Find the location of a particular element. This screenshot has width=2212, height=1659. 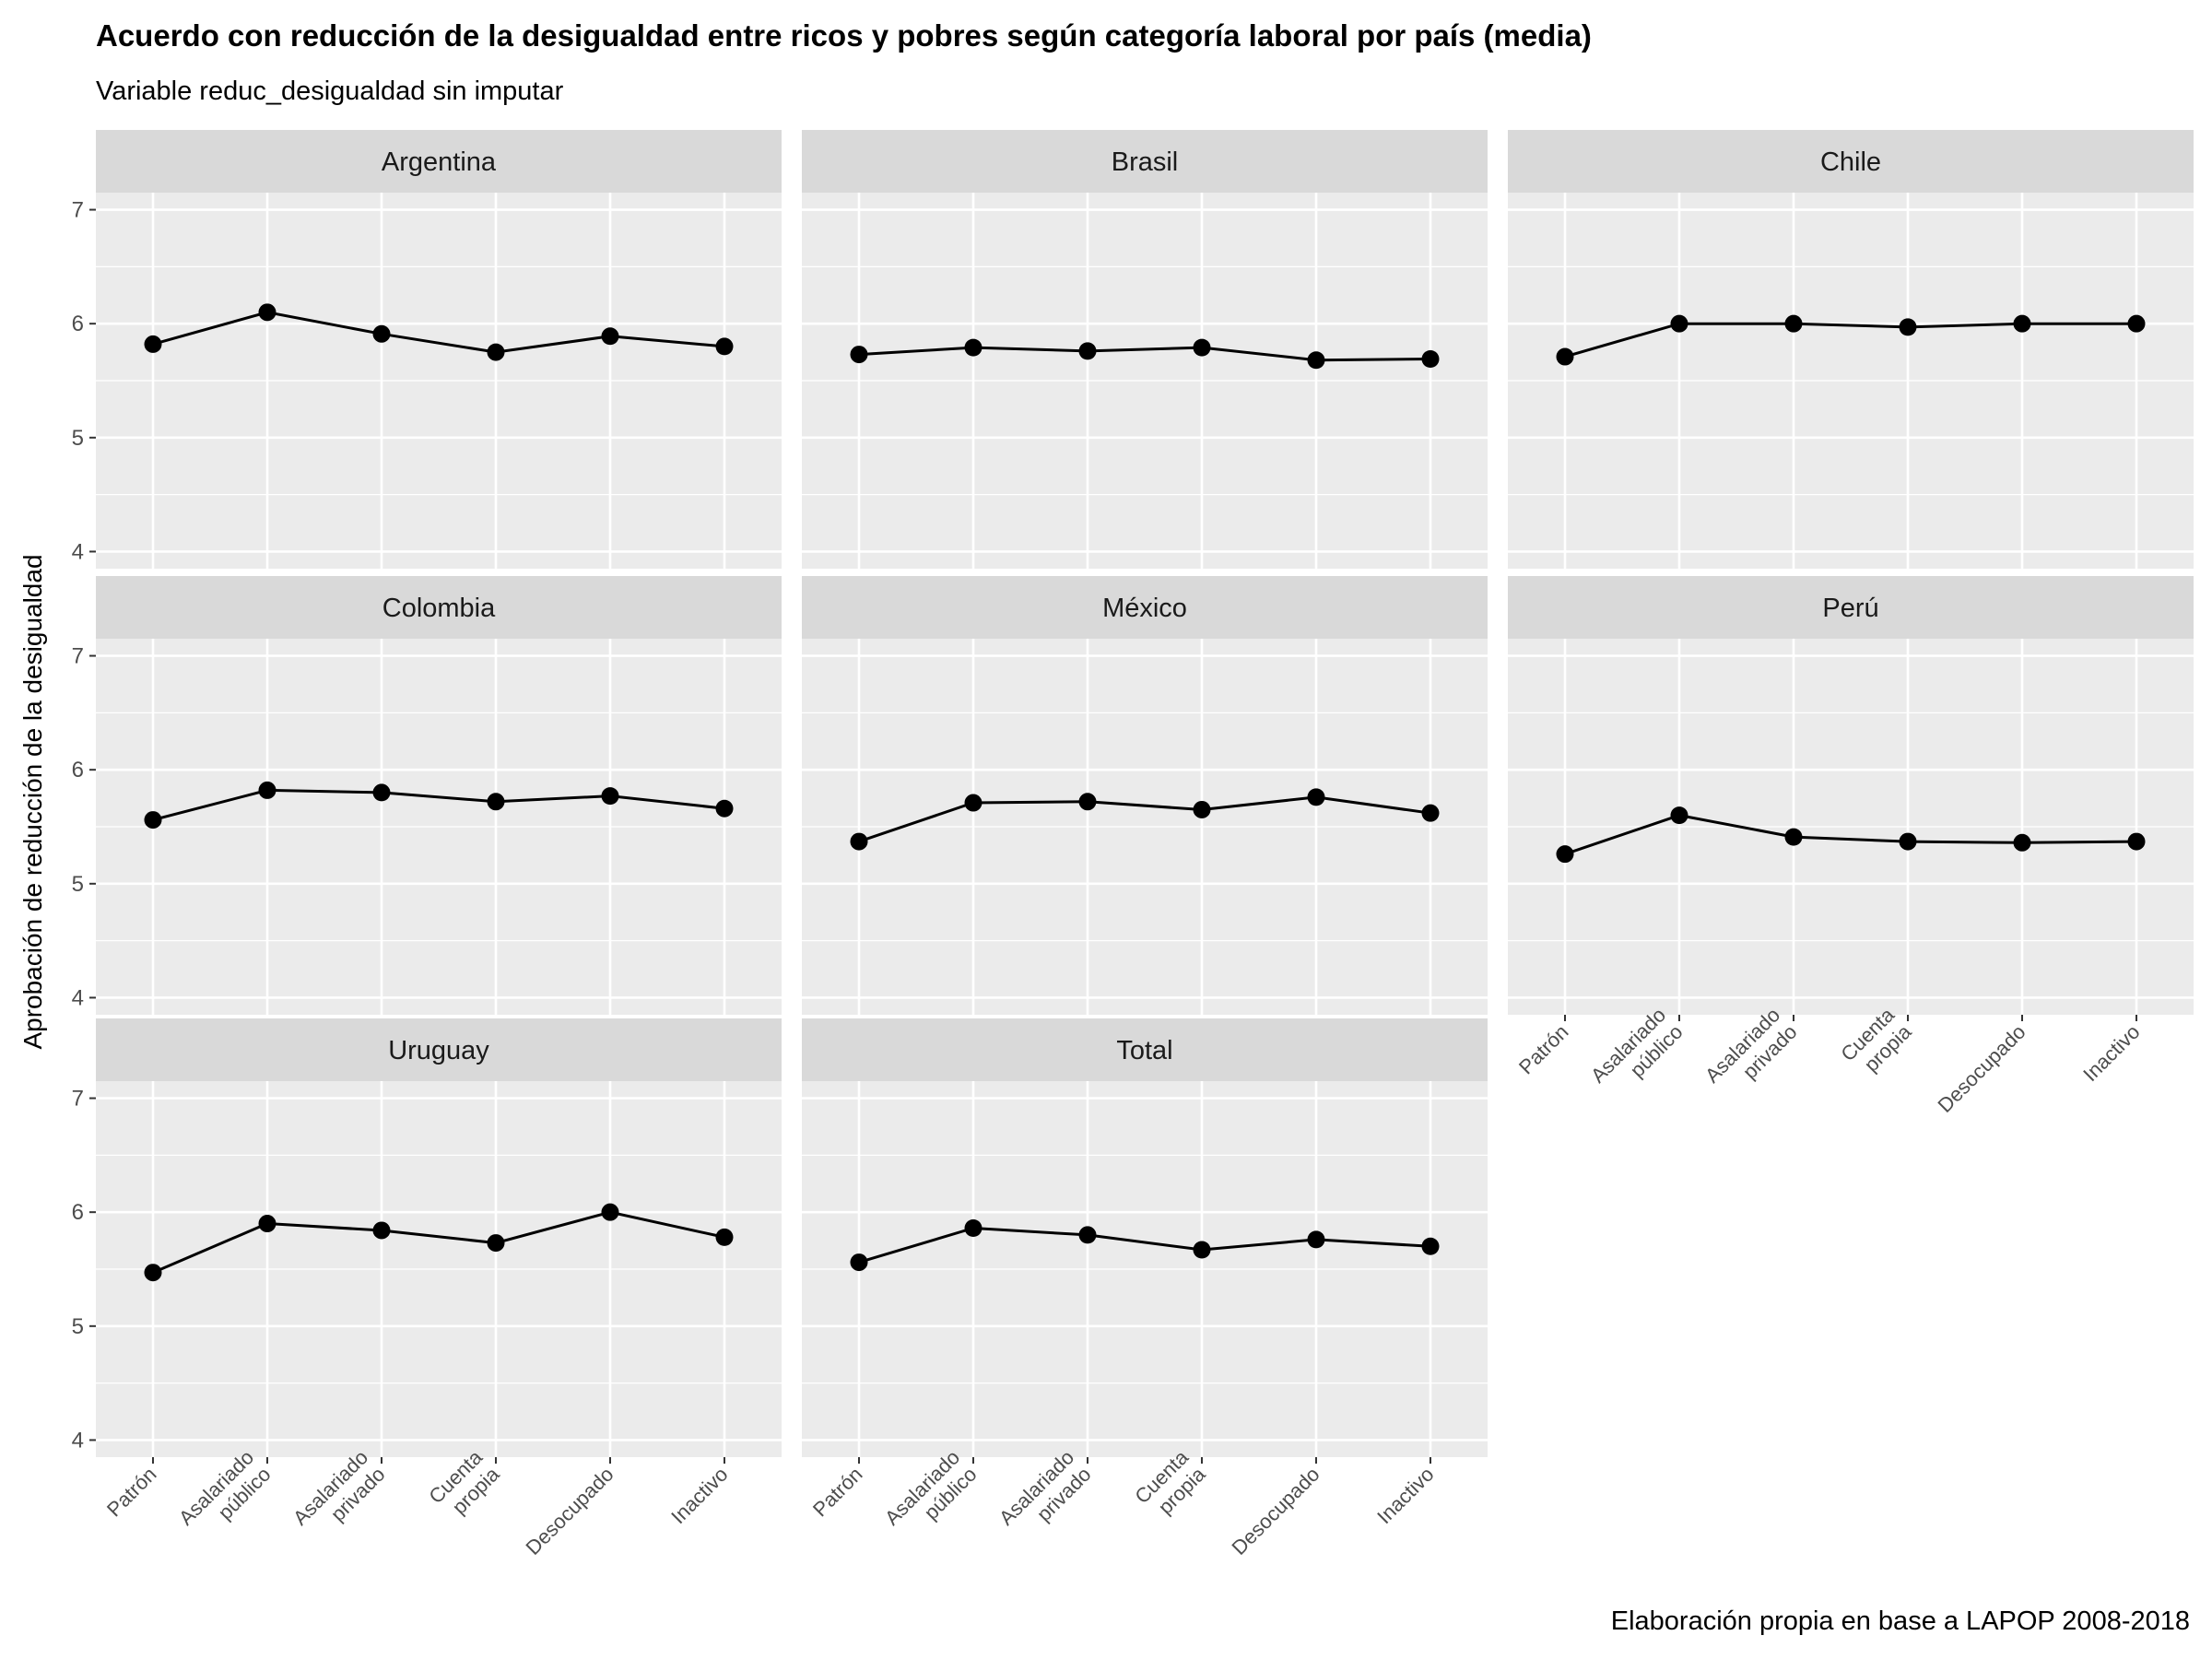

series-line-mexico is located at coordinates (1144, 819).